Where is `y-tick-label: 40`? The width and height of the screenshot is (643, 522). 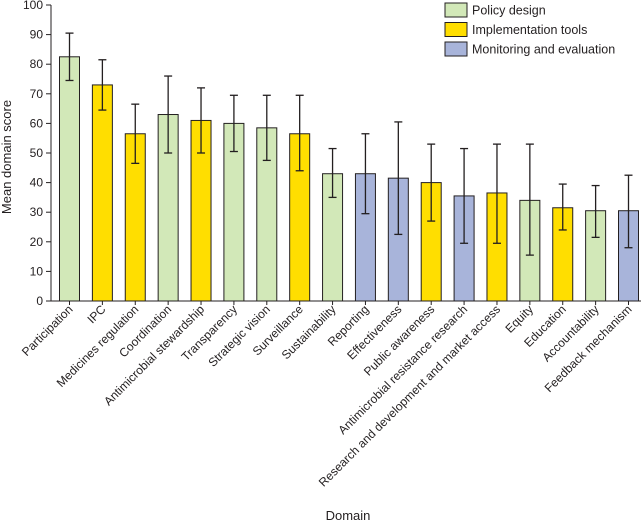 y-tick-label: 40 is located at coordinates (37, 183).